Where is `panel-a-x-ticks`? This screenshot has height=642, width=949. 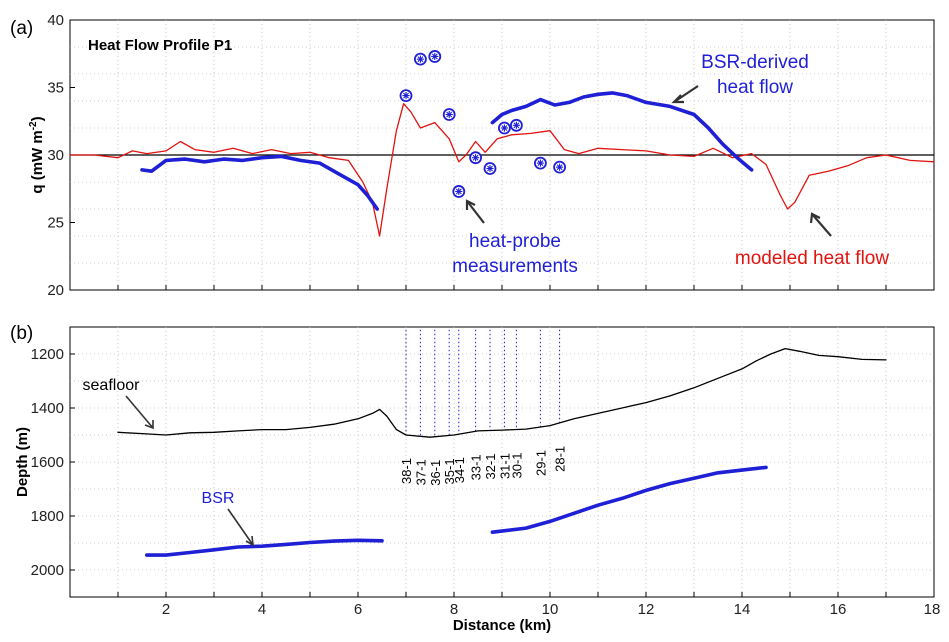 panel-a-x-ticks is located at coordinates (502, 287).